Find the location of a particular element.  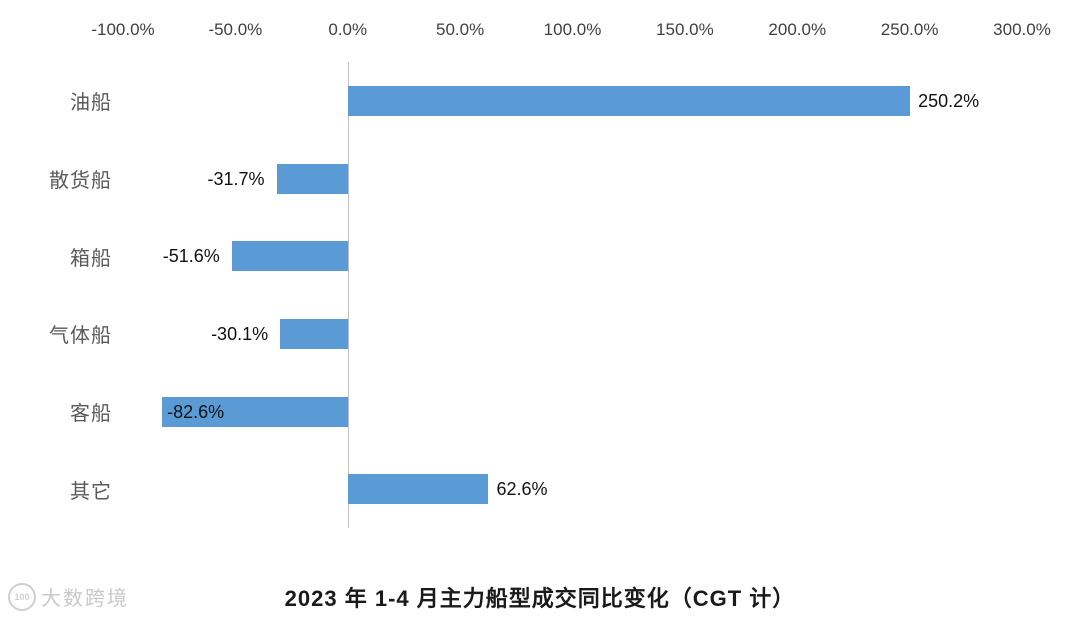

value-label: -82.6% is located at coordinates (196, 411).